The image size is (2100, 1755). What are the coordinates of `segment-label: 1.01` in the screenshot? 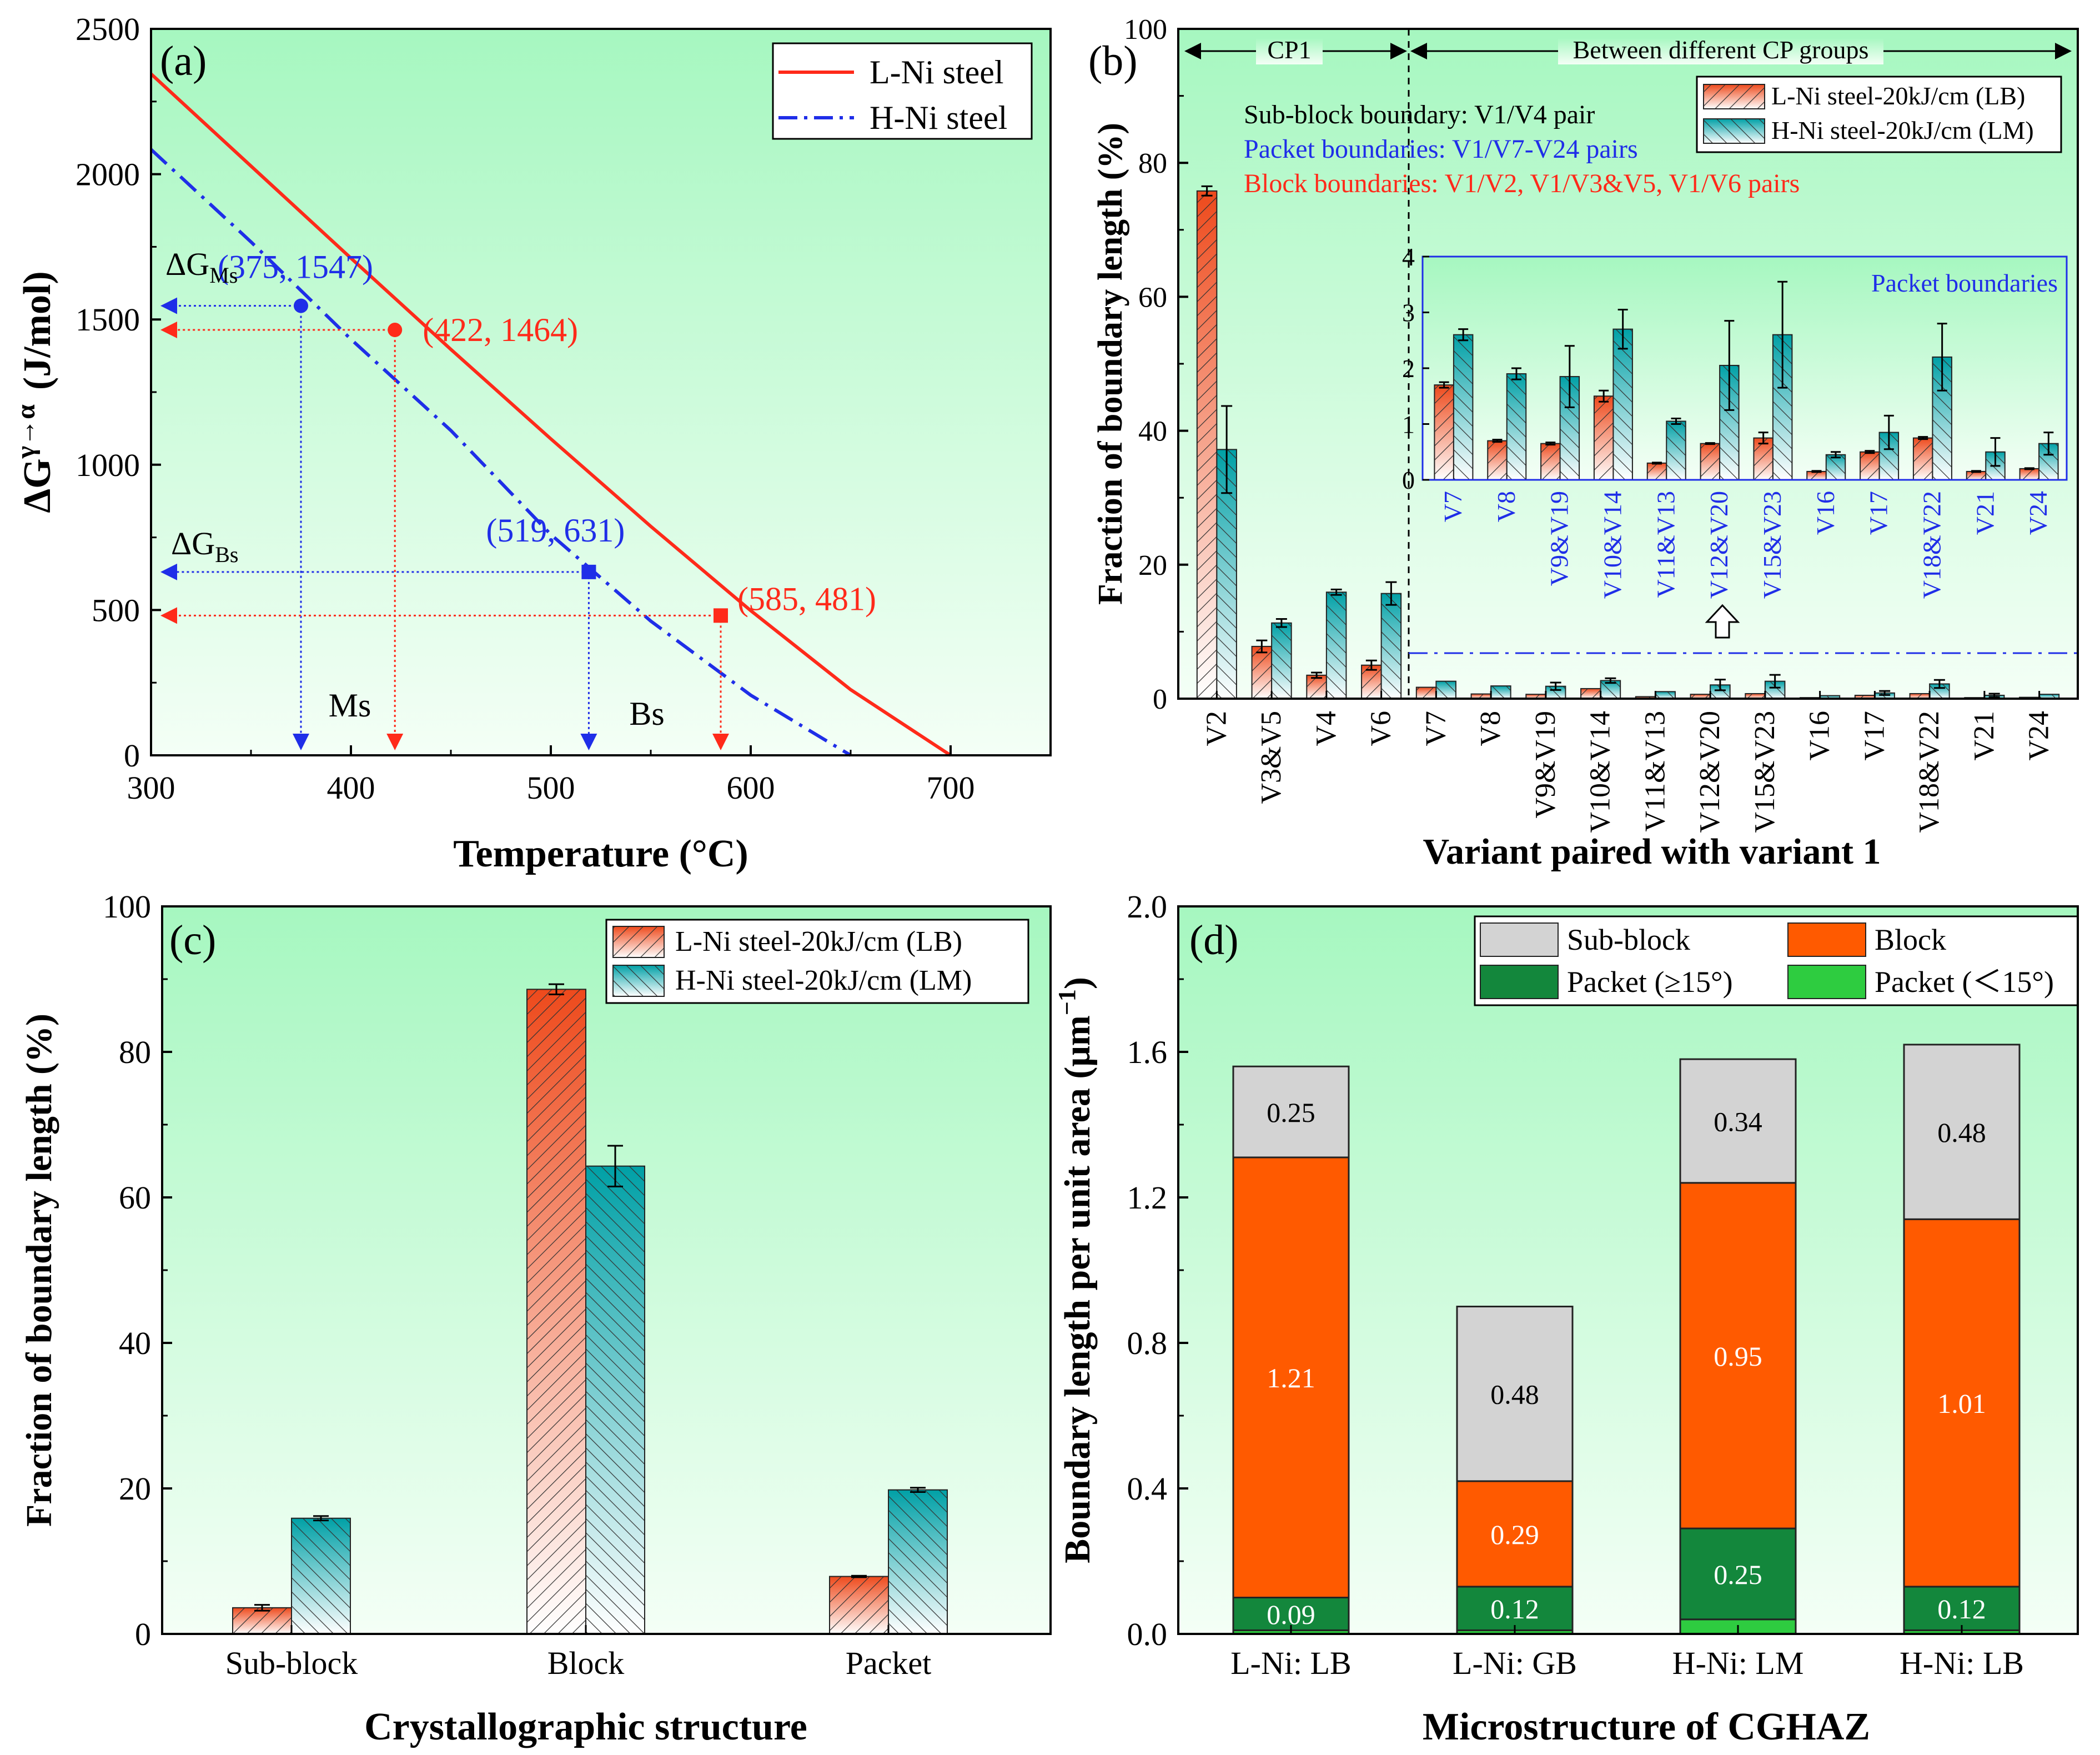 It's located at (1961, 1403).